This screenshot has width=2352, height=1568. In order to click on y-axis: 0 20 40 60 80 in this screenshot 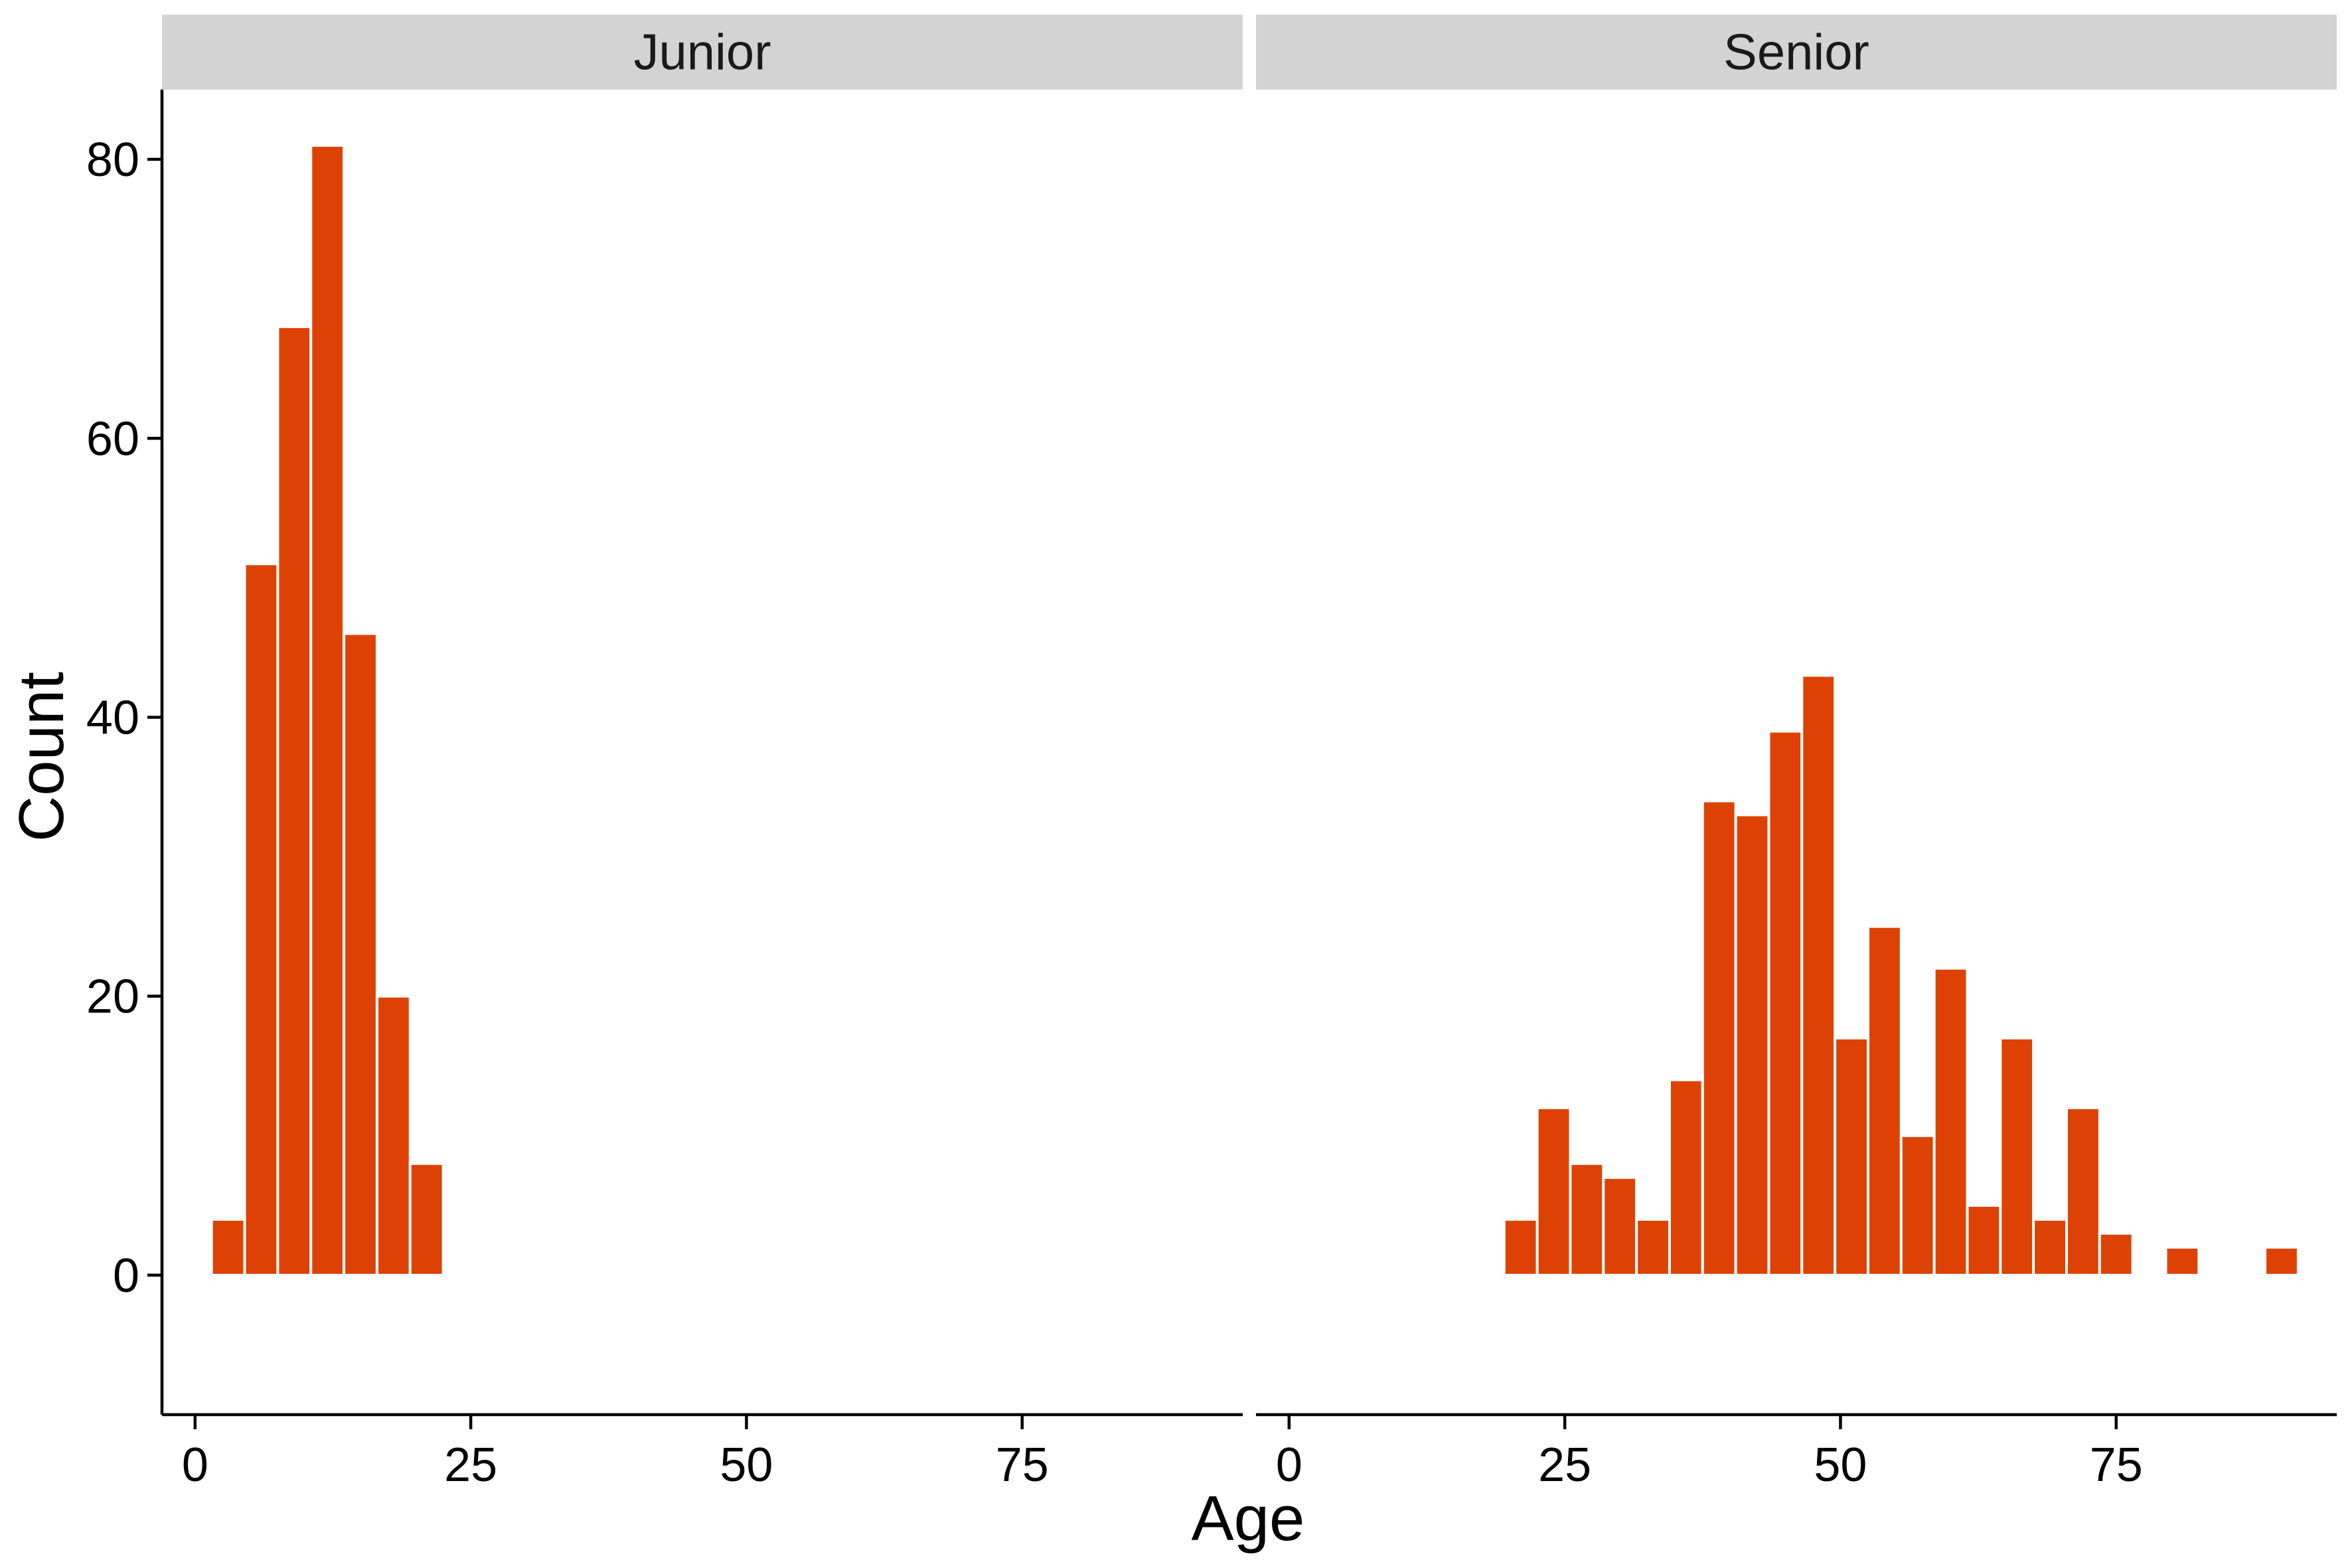, I will do `click(125, 752)`.